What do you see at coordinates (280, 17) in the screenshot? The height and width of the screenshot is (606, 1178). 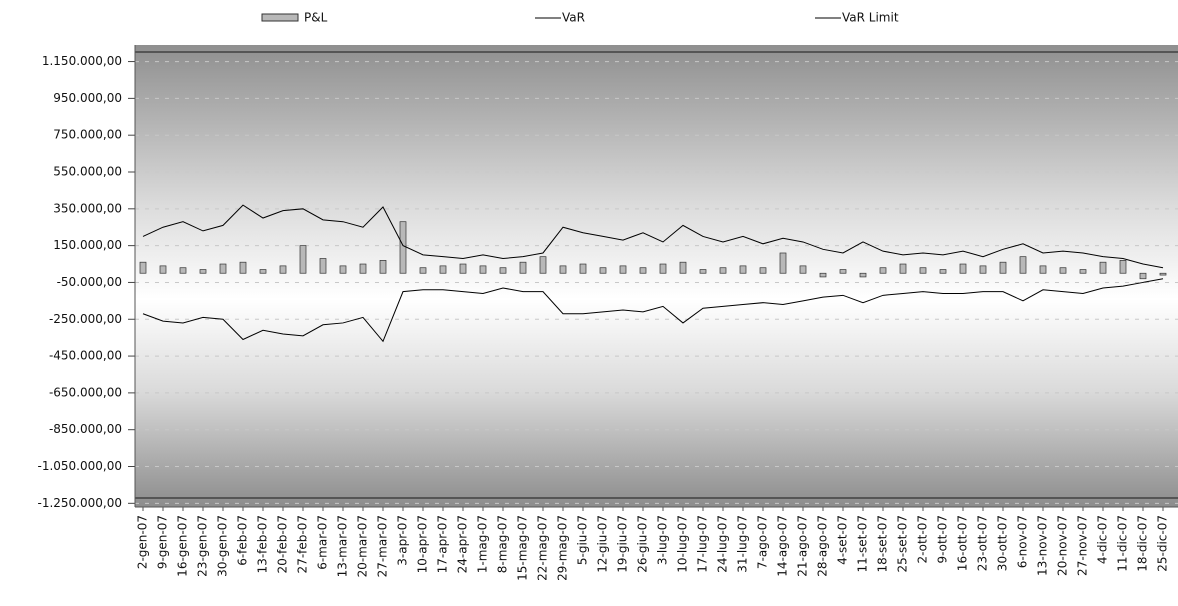 I see `legend-swatch` at bounding box center [280, 17].